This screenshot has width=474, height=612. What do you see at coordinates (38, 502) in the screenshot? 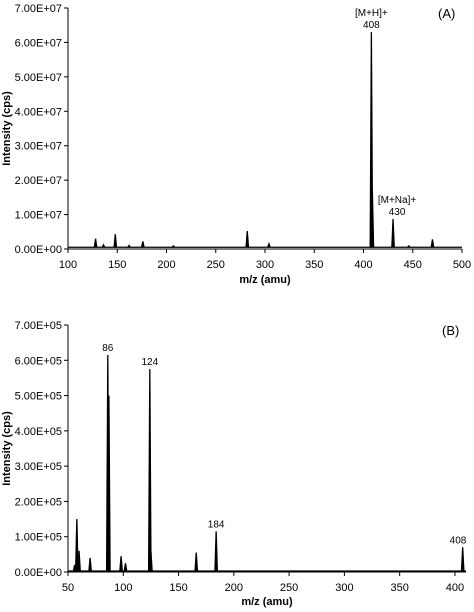
I see `y-tick-label: 2.00E+05` at bounding box center [38, 502].